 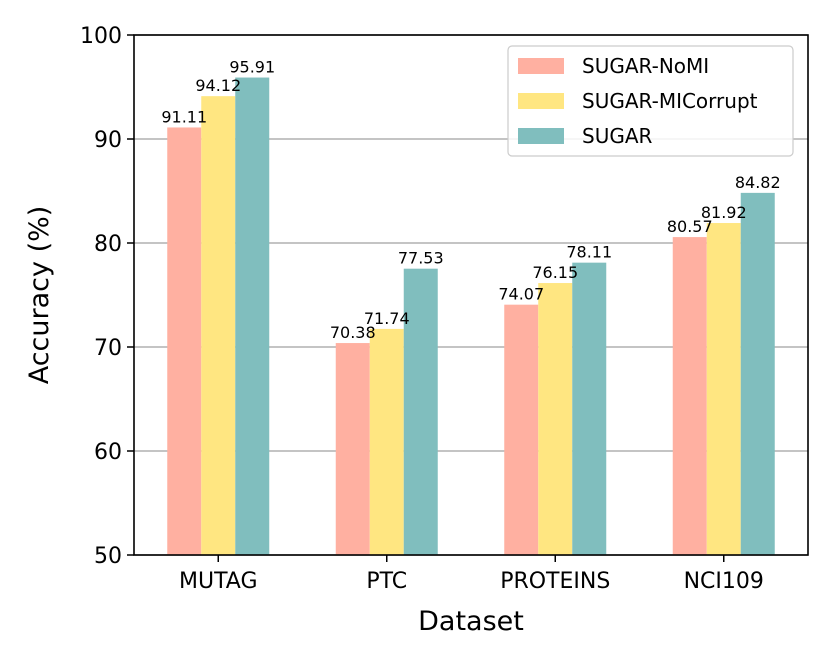 I want to click on y-tick-label: 70, so click(x=108, y=348).